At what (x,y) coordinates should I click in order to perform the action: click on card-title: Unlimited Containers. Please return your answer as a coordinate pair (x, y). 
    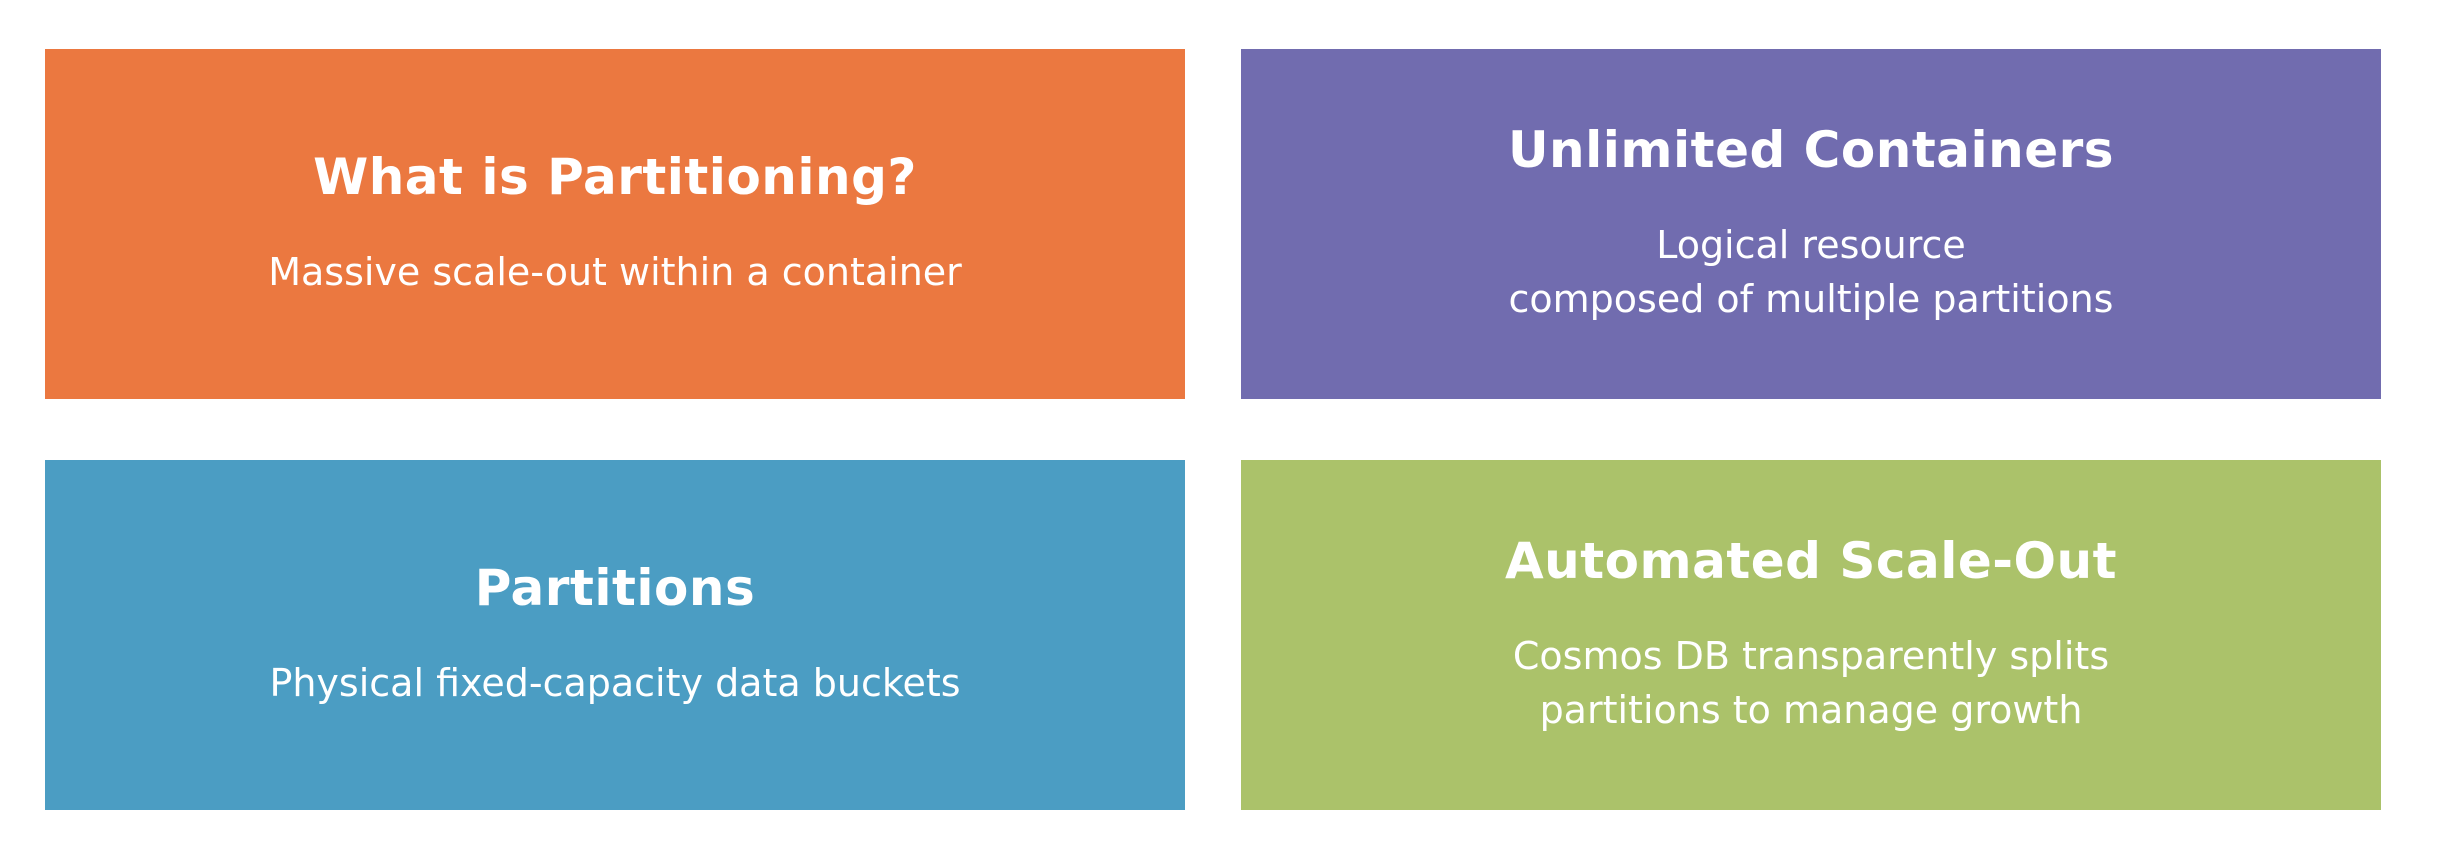
    Looking at the image, I should click on (1811, 149).